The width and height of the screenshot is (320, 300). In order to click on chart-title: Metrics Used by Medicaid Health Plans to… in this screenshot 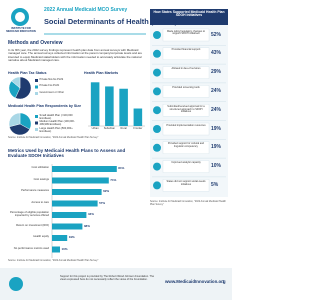, I will do `click(67, 153)`.